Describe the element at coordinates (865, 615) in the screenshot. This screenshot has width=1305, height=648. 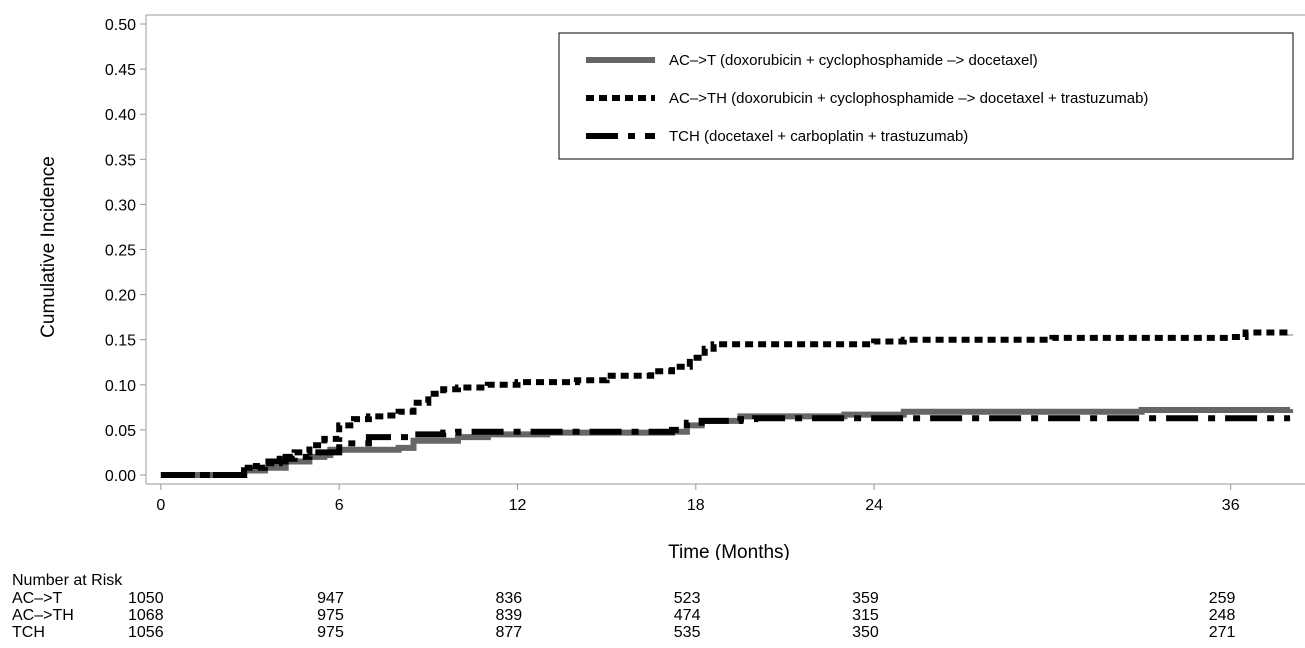
I see `risk-count: 315` at that location.